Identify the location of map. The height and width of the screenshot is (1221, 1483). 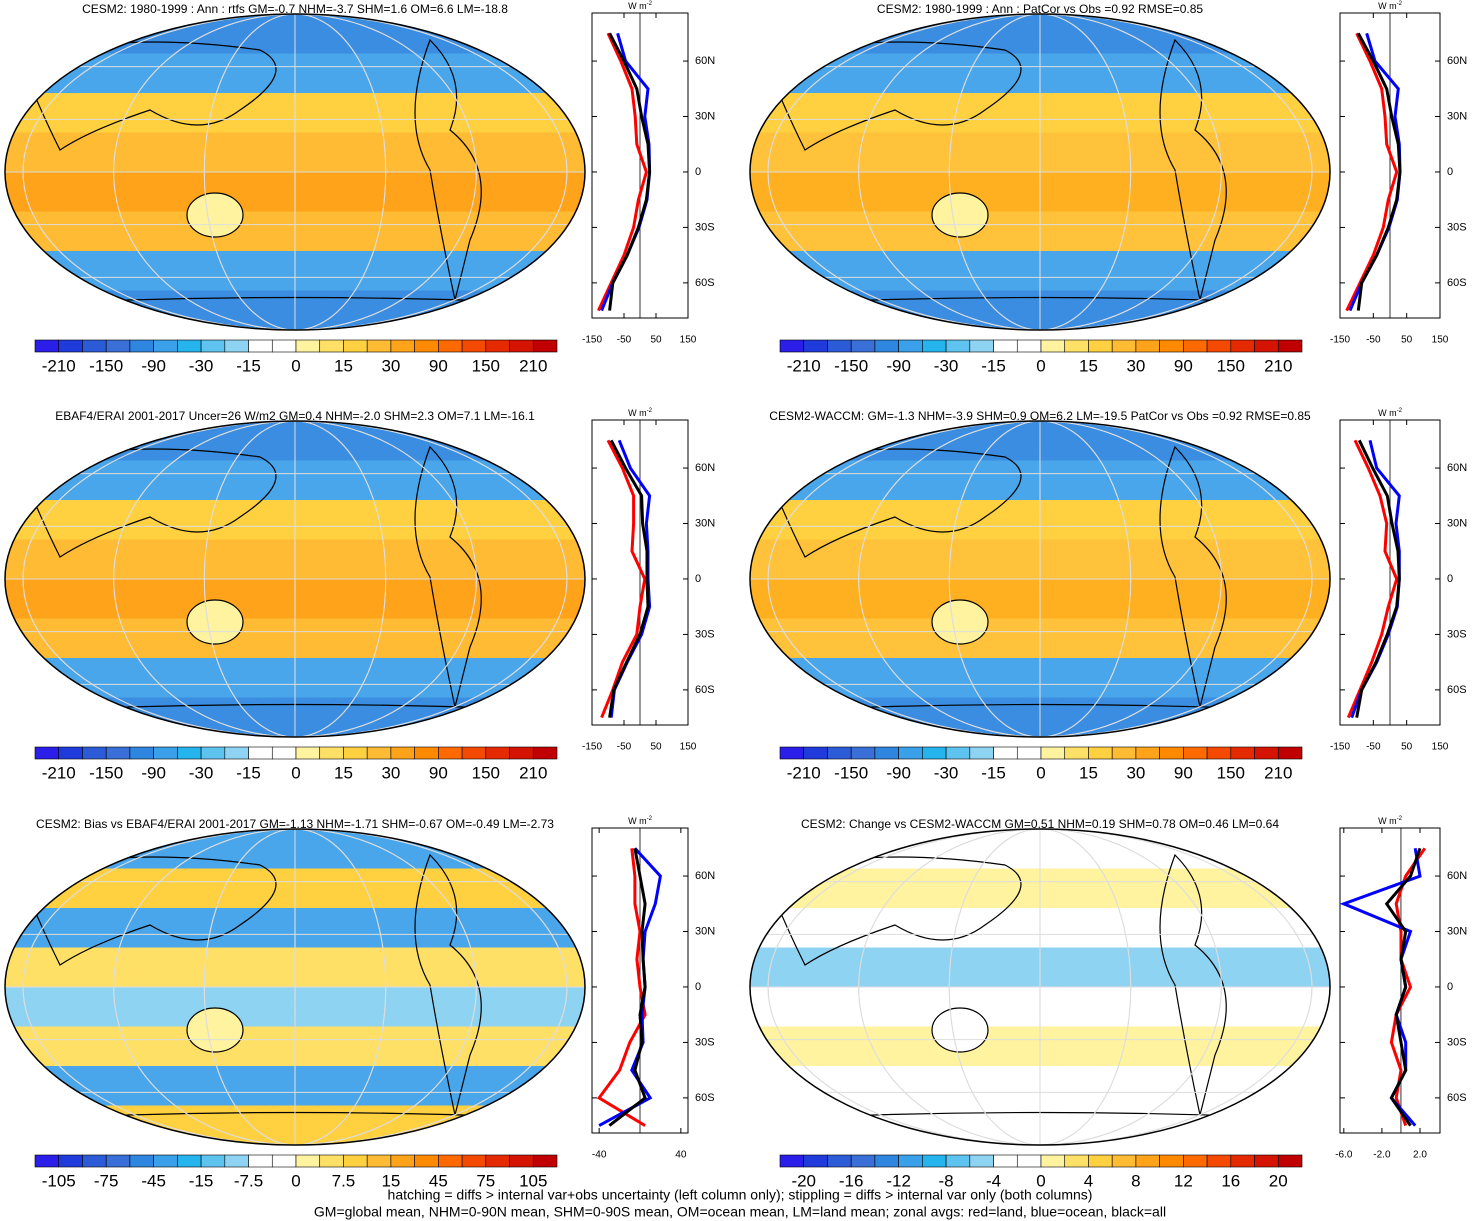
(295, 579).